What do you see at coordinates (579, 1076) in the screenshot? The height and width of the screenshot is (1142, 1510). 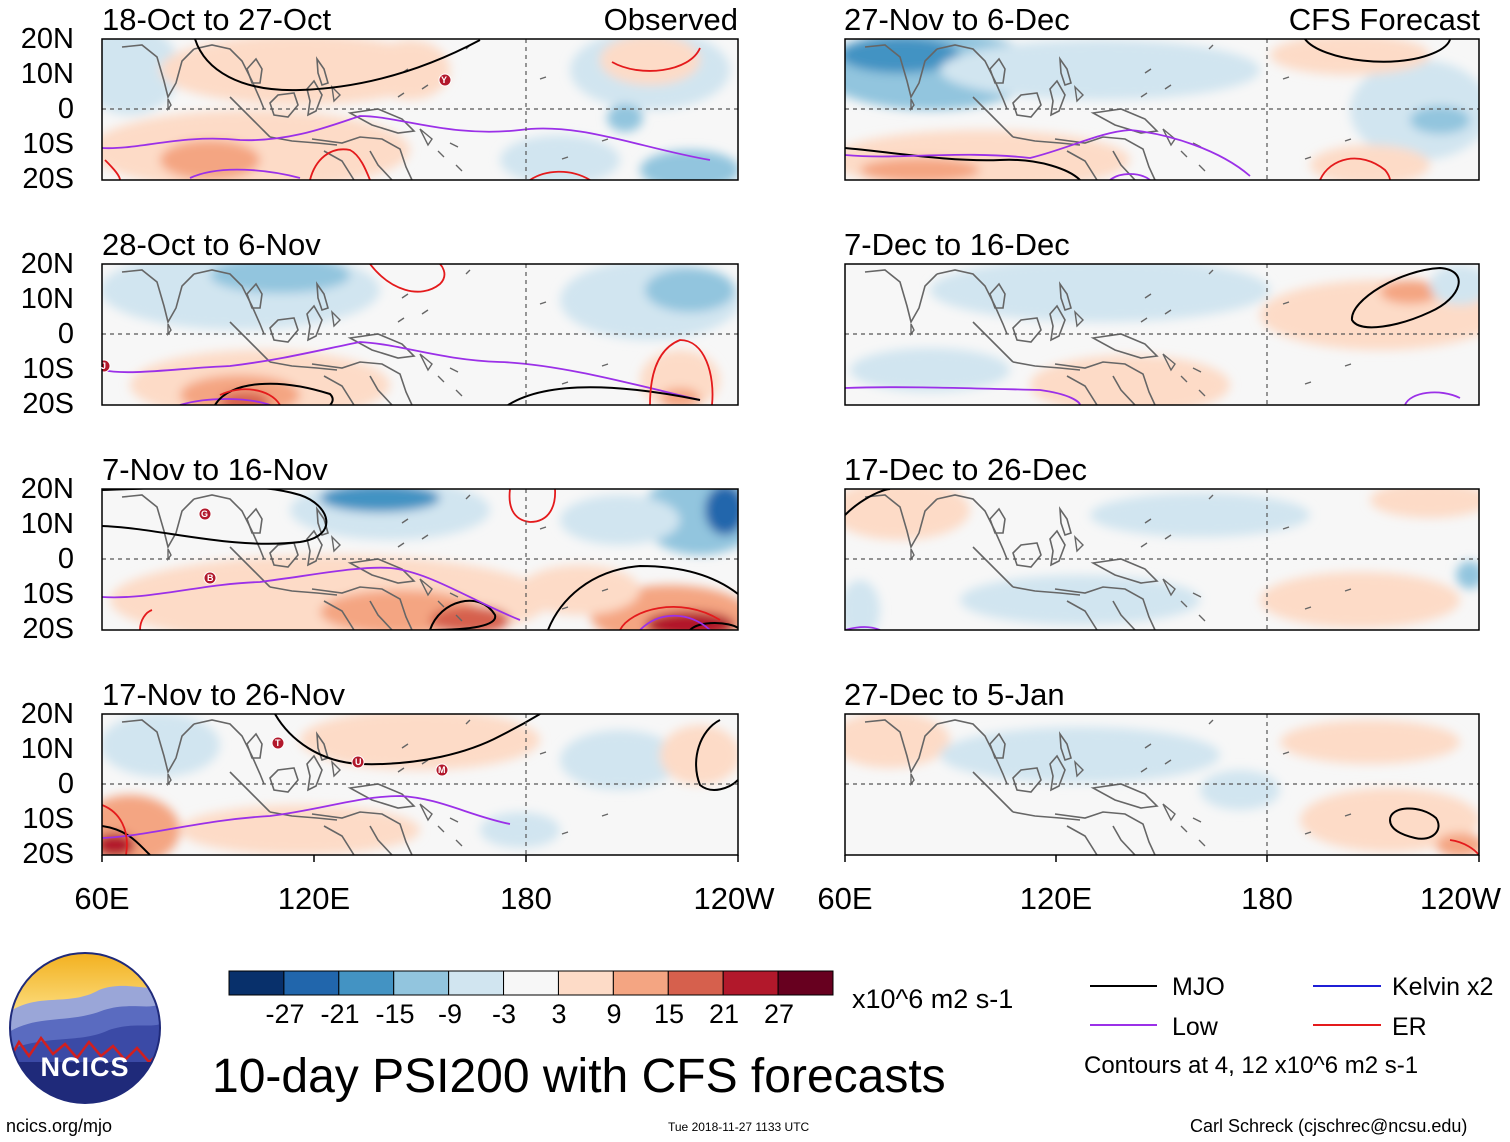 I see `figure-title: 10-day PSI200 with CFS forecasts` at bounding box center [579, 1076].